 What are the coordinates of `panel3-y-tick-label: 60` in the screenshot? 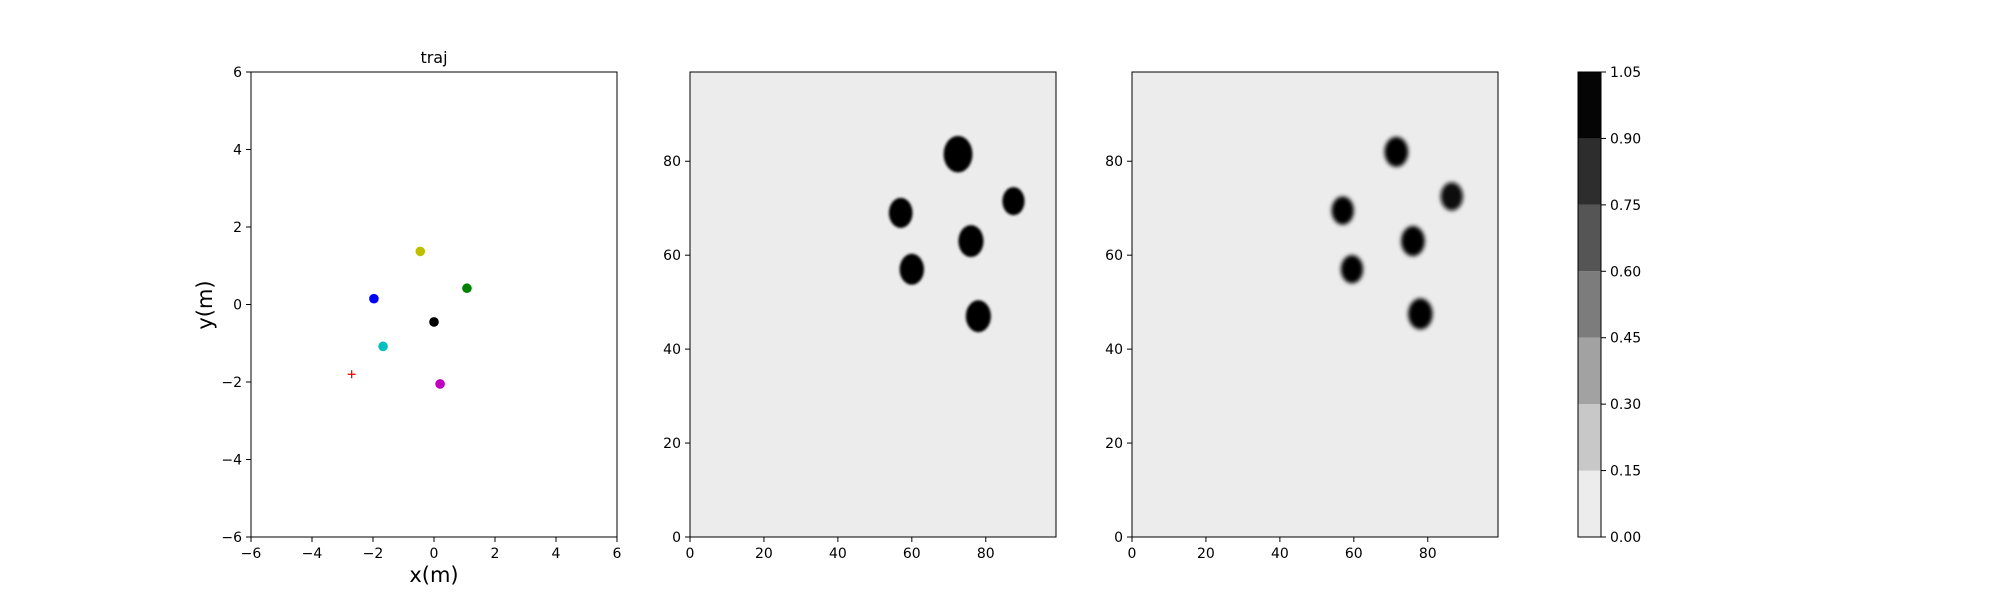 It's located at (1114, 256).